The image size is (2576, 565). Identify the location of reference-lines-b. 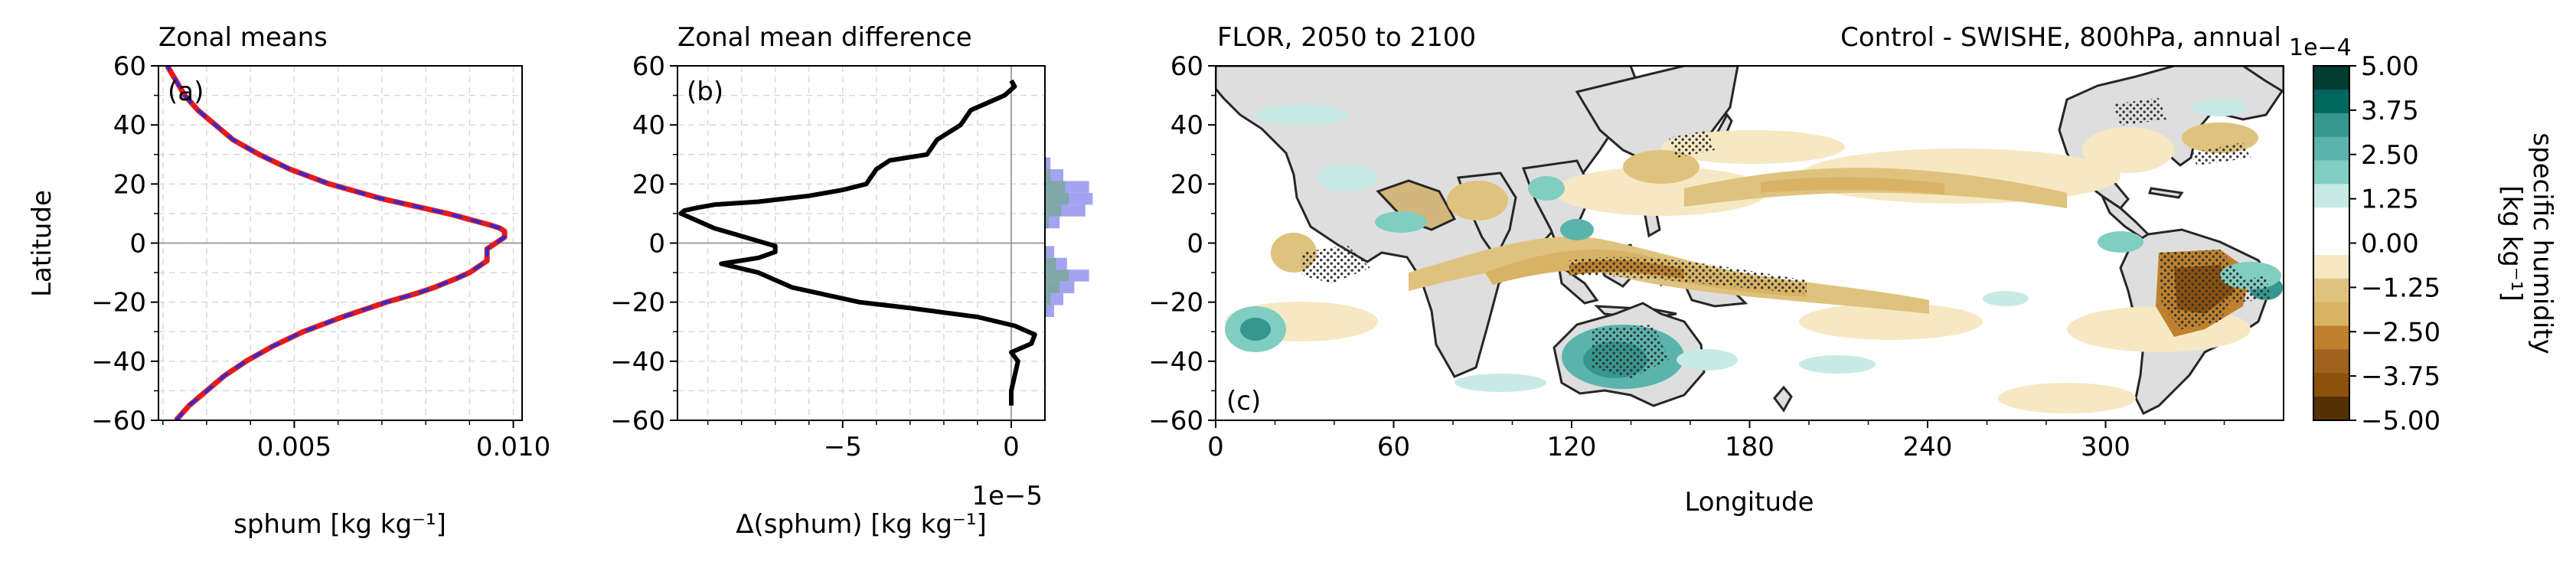
(861, 243).